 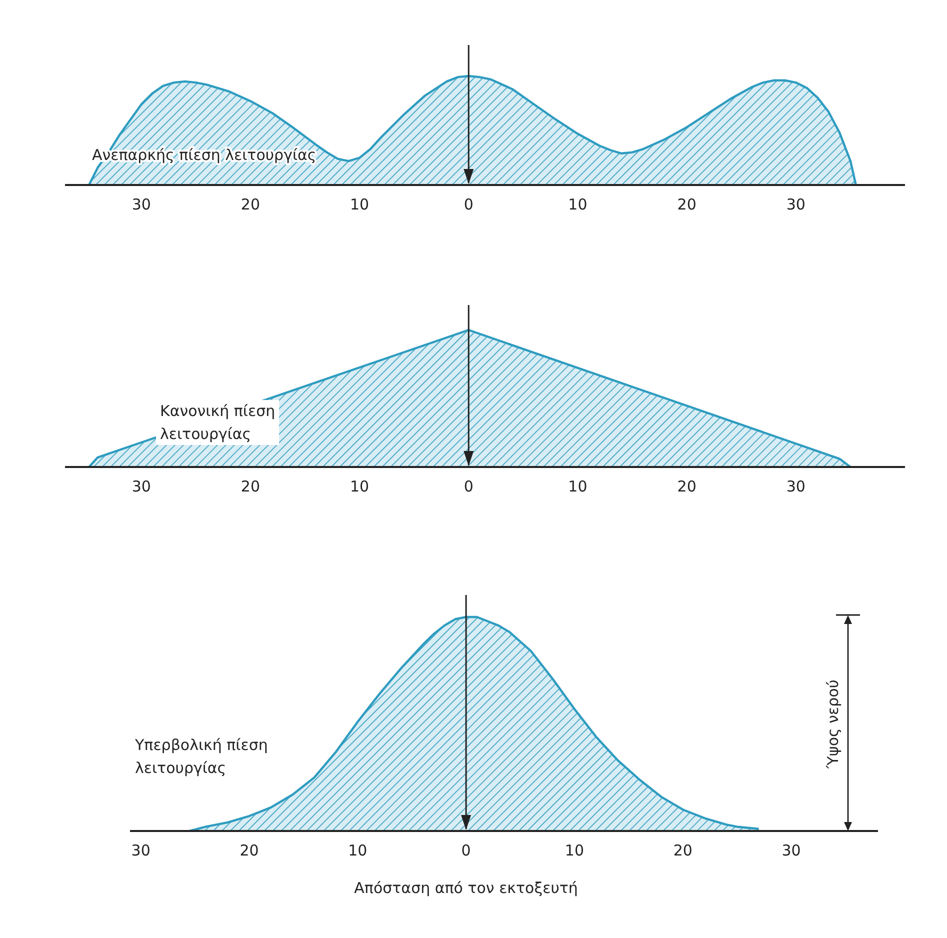 I want to click on x-axis-title: Απόσταση από τον εκτοξευτή, so click(x=466, y=888).